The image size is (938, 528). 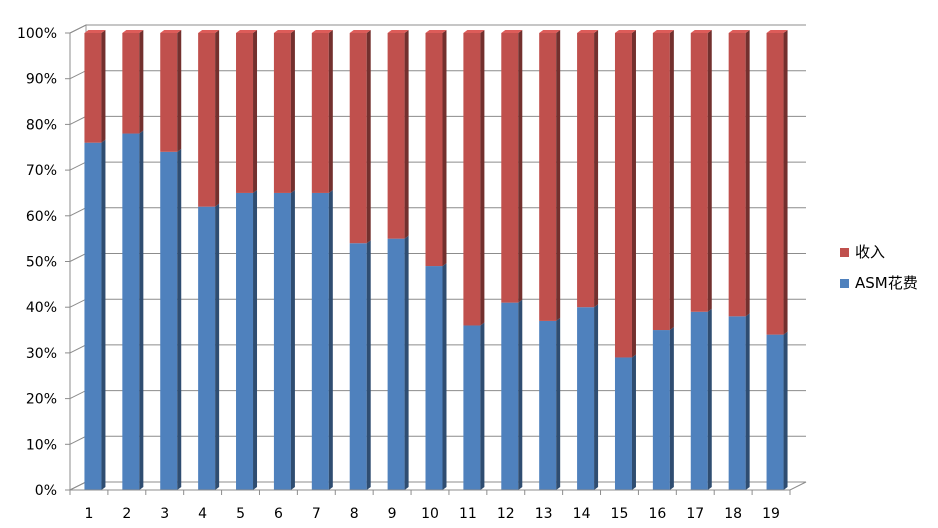 What do you see at coordinates (879, 267) in the screenshot?
I see `legend: 收入 ASM花费` at bounding box center [879, 267].